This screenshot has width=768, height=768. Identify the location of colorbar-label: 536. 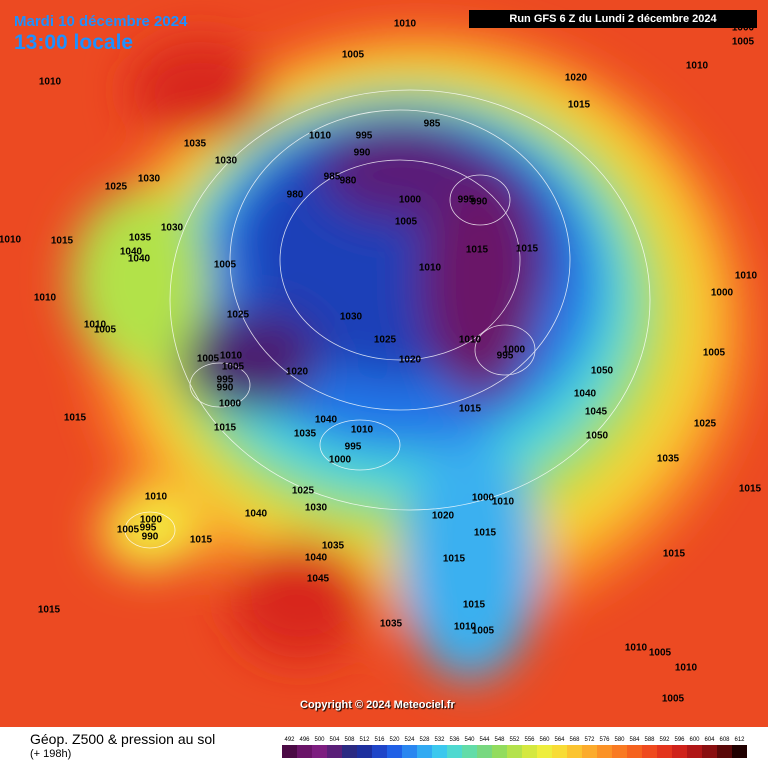
(454, 740).